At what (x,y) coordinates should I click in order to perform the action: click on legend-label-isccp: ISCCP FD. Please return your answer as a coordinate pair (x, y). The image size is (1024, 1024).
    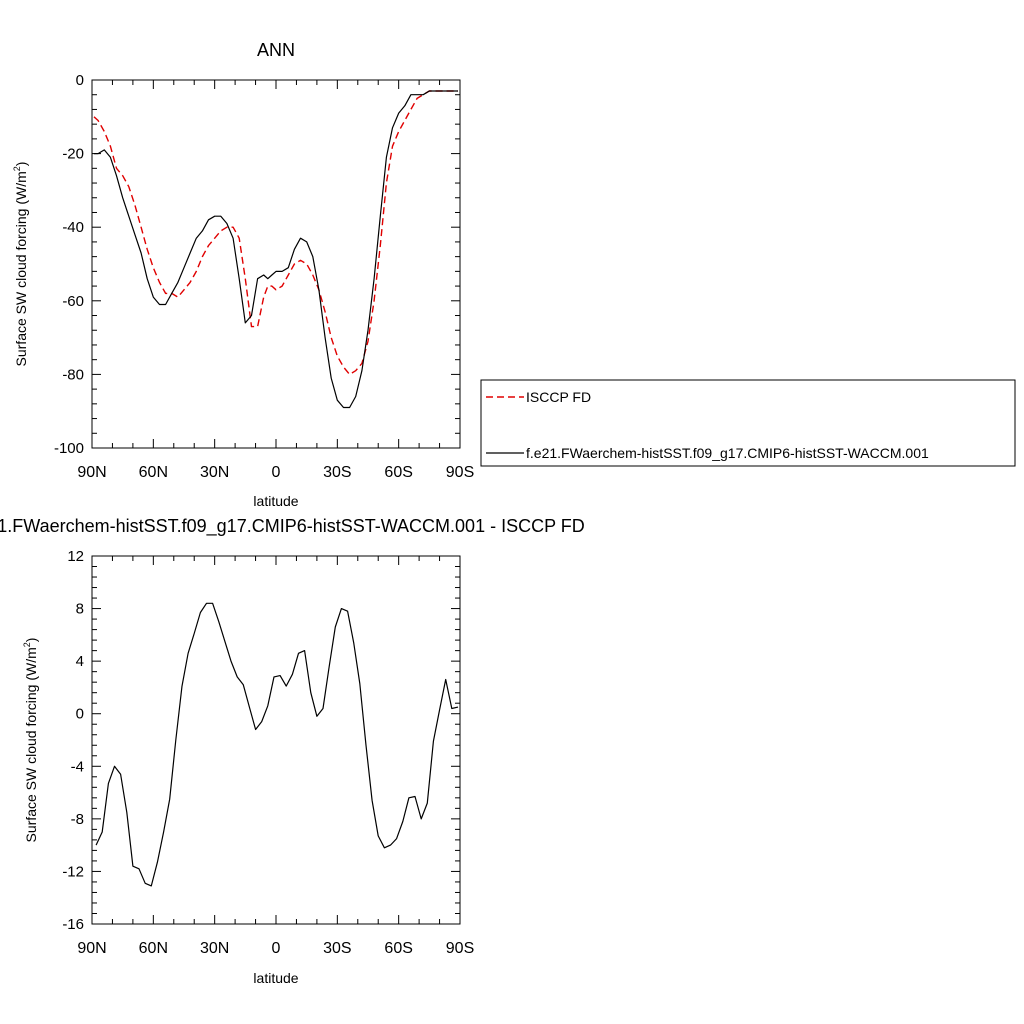
    Looking at the image, I should click on (558, 397).